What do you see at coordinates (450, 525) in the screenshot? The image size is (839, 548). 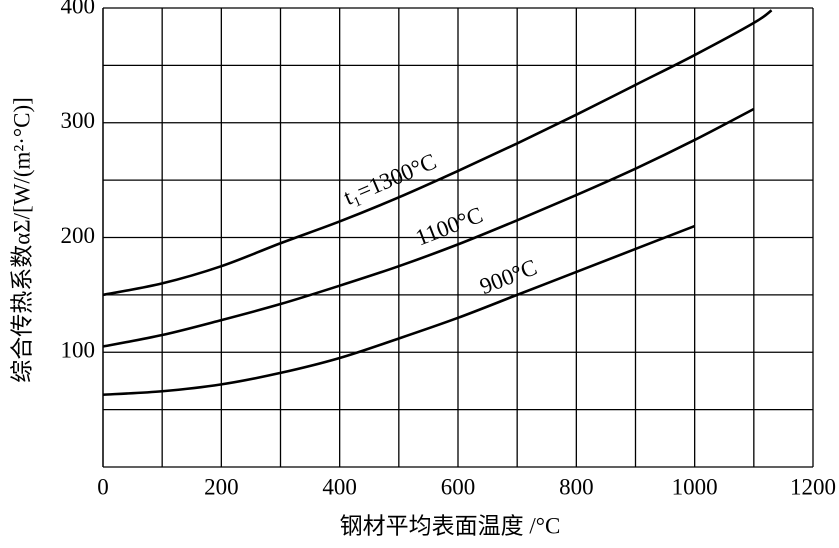 I see `x-axis-label: 钢材平均表面温度 /°C` at bounding box center [450, 525].